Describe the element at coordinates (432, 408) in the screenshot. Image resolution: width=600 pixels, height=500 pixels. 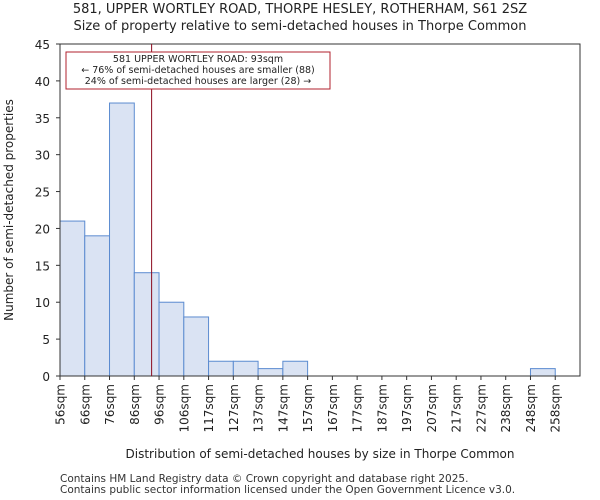
I see `x-tick-label: 207sqm` at that location.